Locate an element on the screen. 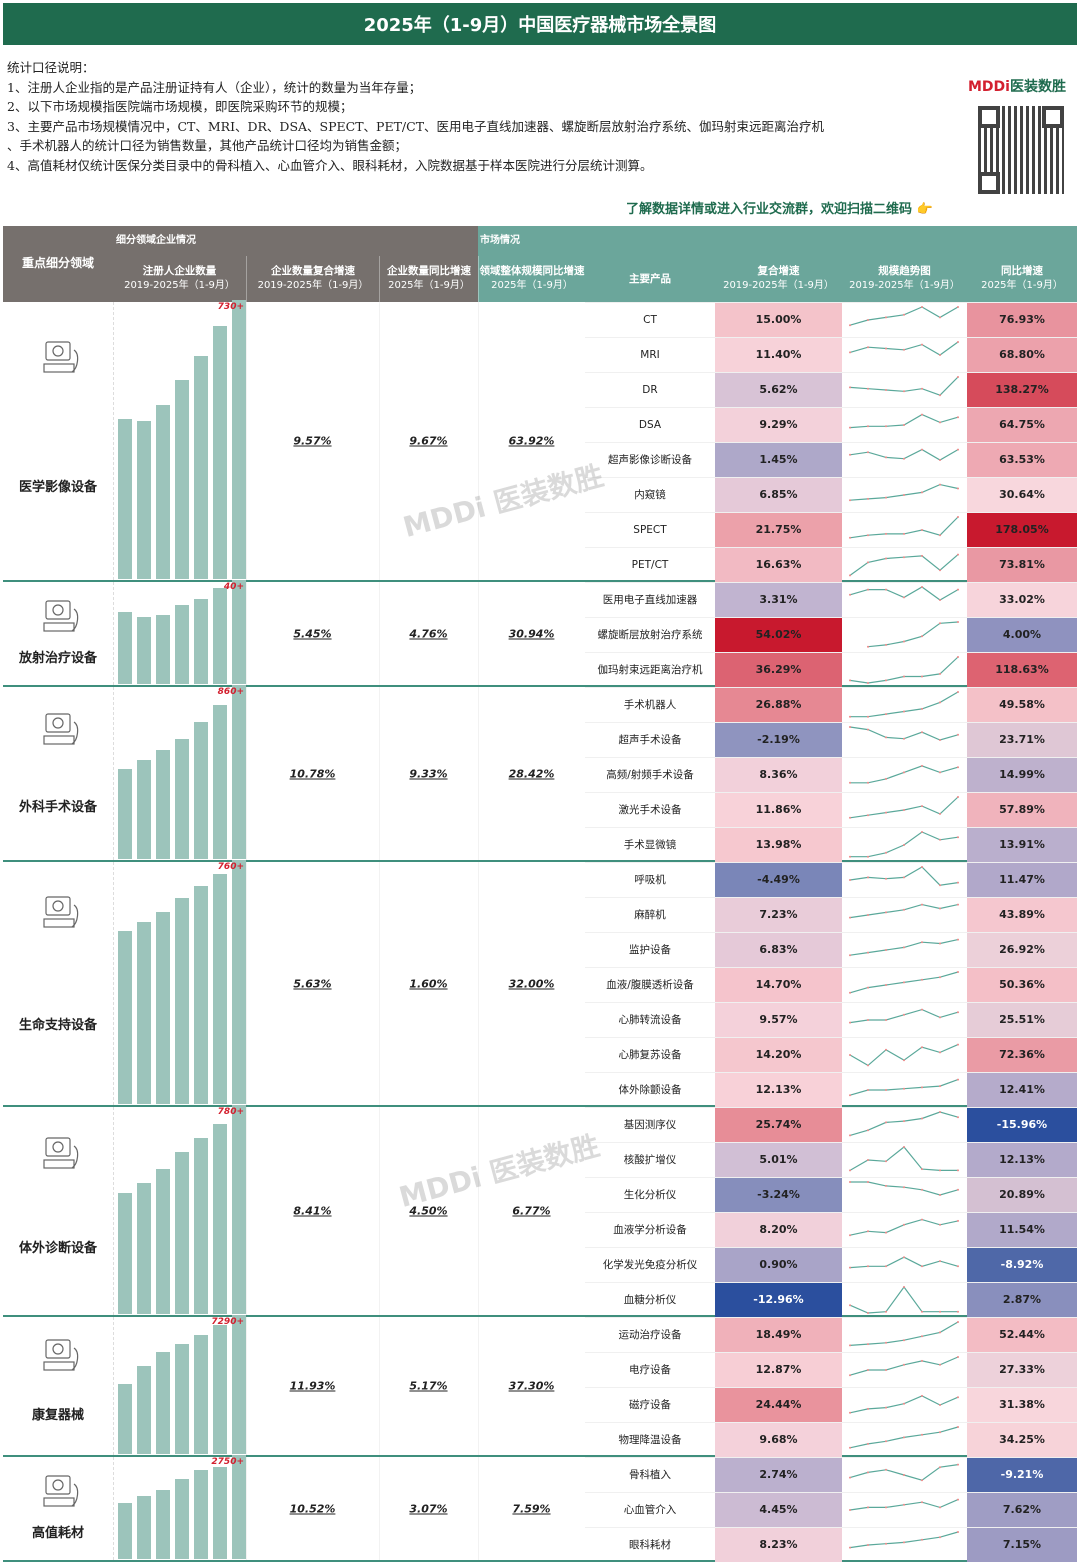  header-col-title: 注册人企业数量 is located at coordinates (179, 271).